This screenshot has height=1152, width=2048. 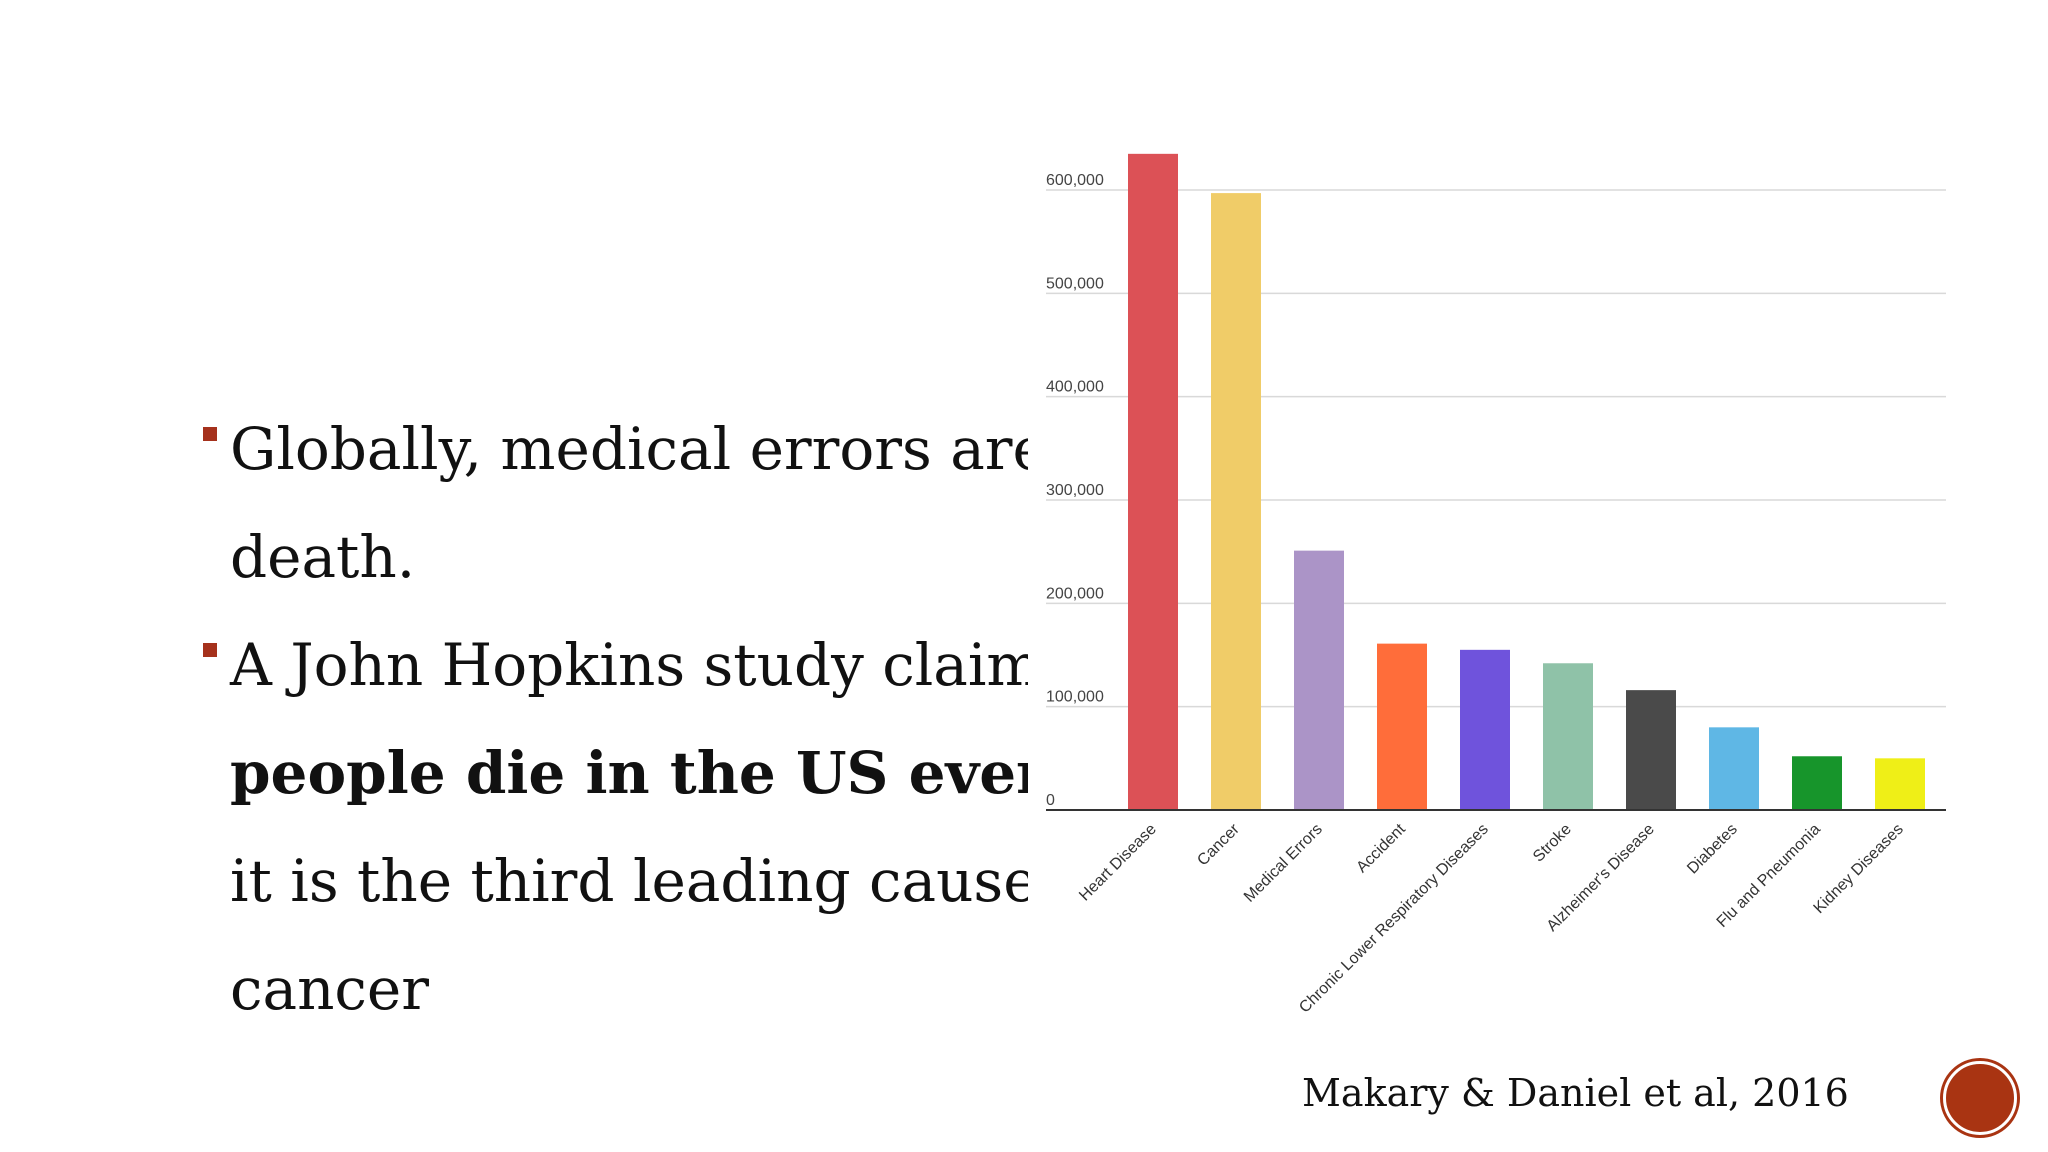 I want to click on x-tick-label: Heart Disease, so click(x=1118, y=863).